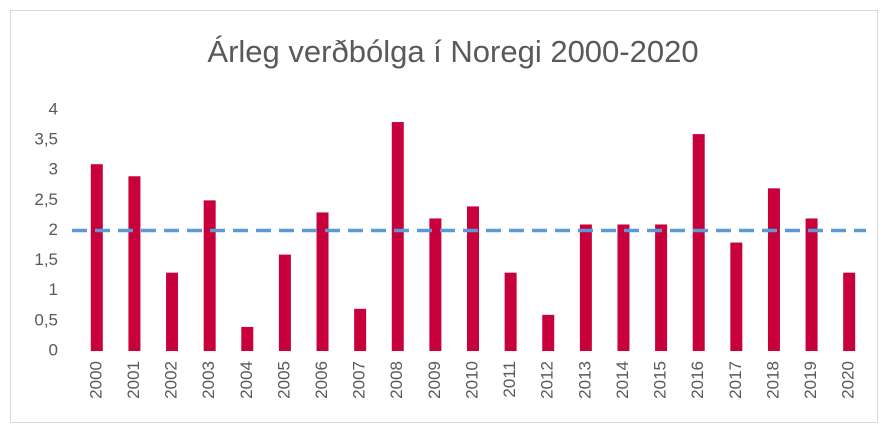 The width and height of the screenshot is (885, 425). What do you see at coordinates (509, 379) in the screenshot?
I see `x-tick-label: 2011` at bounding box center [509, 379].